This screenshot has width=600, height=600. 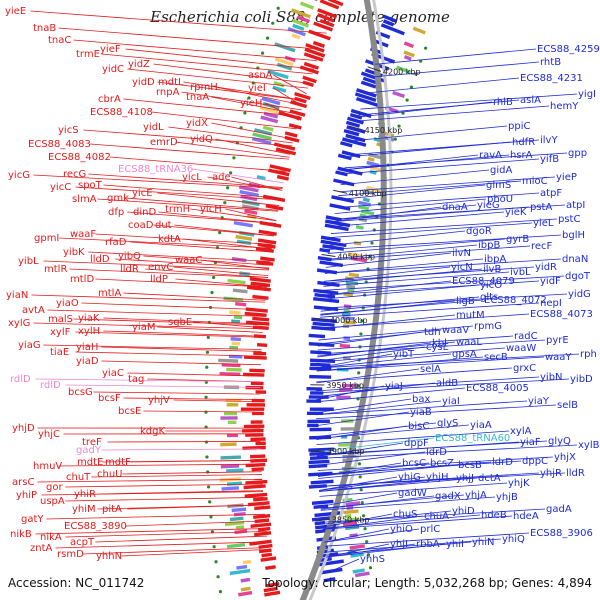 I want to click on gene-label: kdtA, so click(x=169, y=239).